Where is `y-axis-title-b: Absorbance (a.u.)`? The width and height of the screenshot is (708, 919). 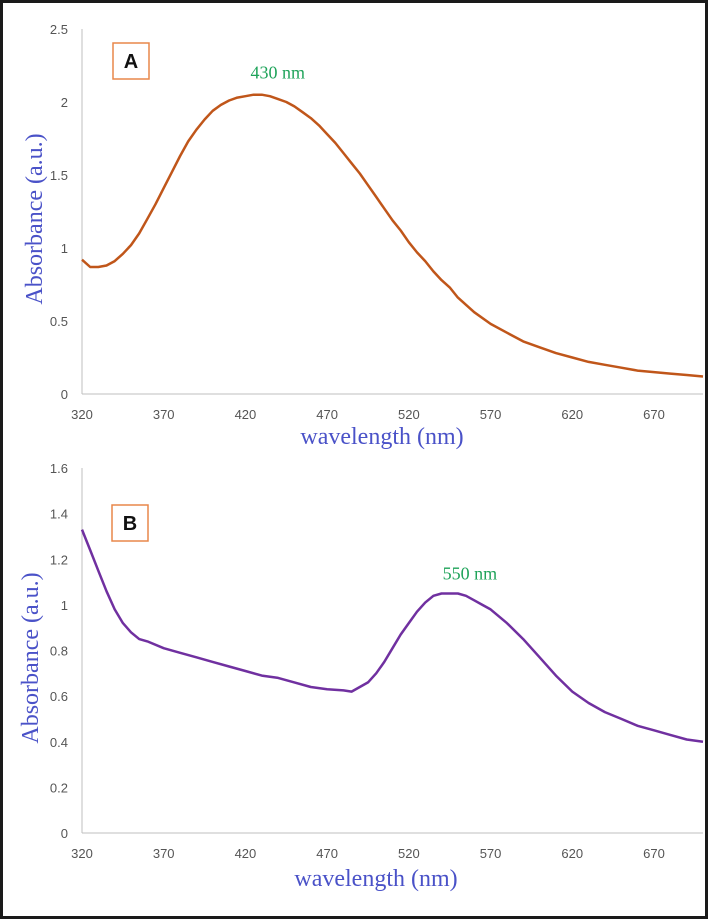
y-axis-title-b: Absorbance (a.u.) is located at coordinates (31, 657).